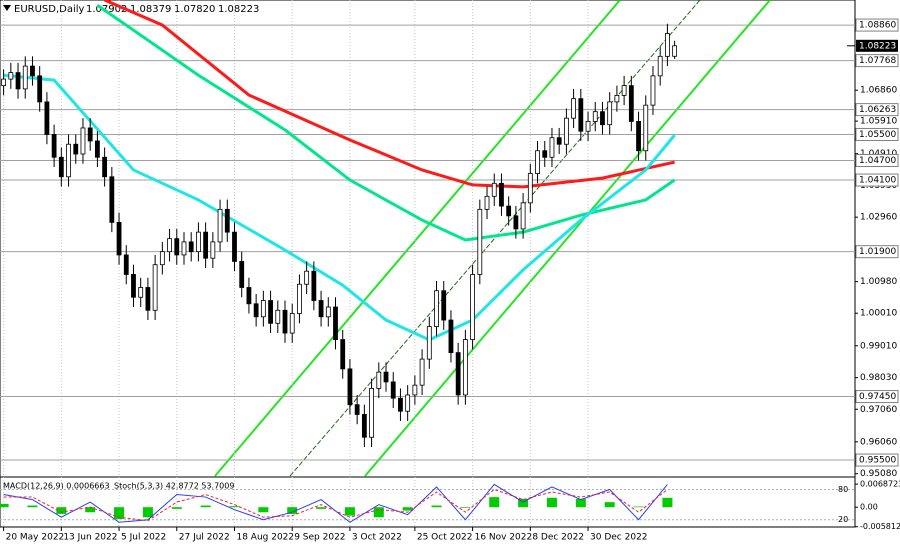 The image size is (900, 544). What do you see at coordinates (90, 538) in the screenshot?
I see `x-tick-label: 13 Jun 2022` at bounding box center [90, 538].